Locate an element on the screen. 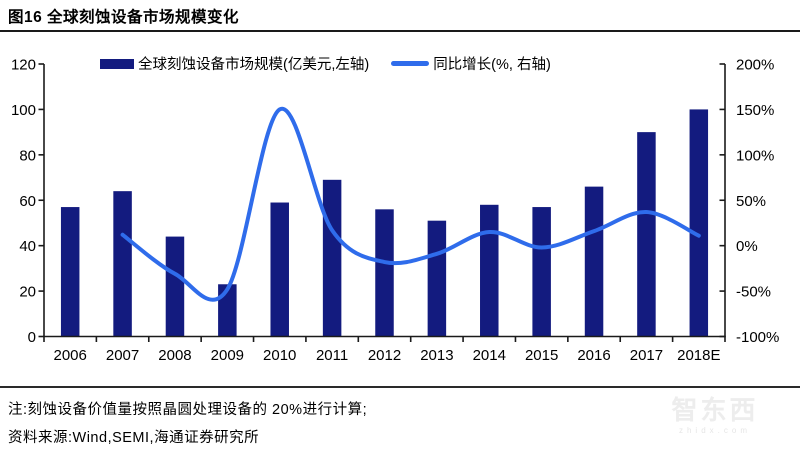 The height and width of the screenshot is (450, 800). bar-2017 is located at coordinates (646, 234).